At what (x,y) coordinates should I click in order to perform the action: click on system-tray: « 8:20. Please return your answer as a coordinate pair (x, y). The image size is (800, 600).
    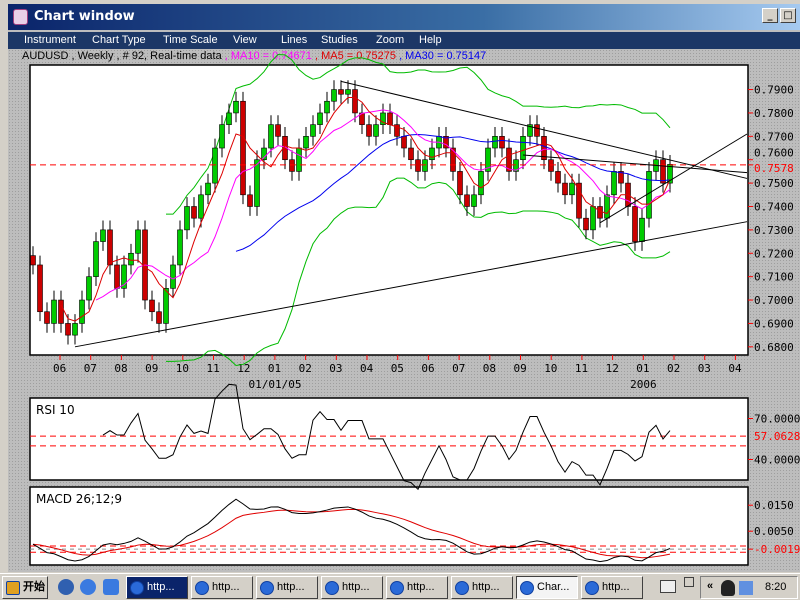
    Looking at the image, I should click on (749, 587).